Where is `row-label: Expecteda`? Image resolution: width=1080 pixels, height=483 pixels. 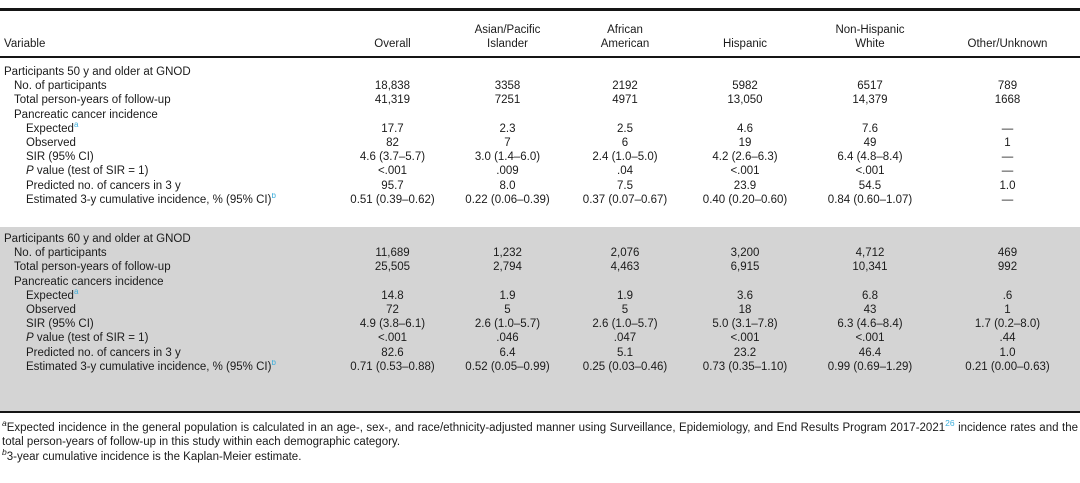 row-label: Expecteda is located at coordinates (52, 128).